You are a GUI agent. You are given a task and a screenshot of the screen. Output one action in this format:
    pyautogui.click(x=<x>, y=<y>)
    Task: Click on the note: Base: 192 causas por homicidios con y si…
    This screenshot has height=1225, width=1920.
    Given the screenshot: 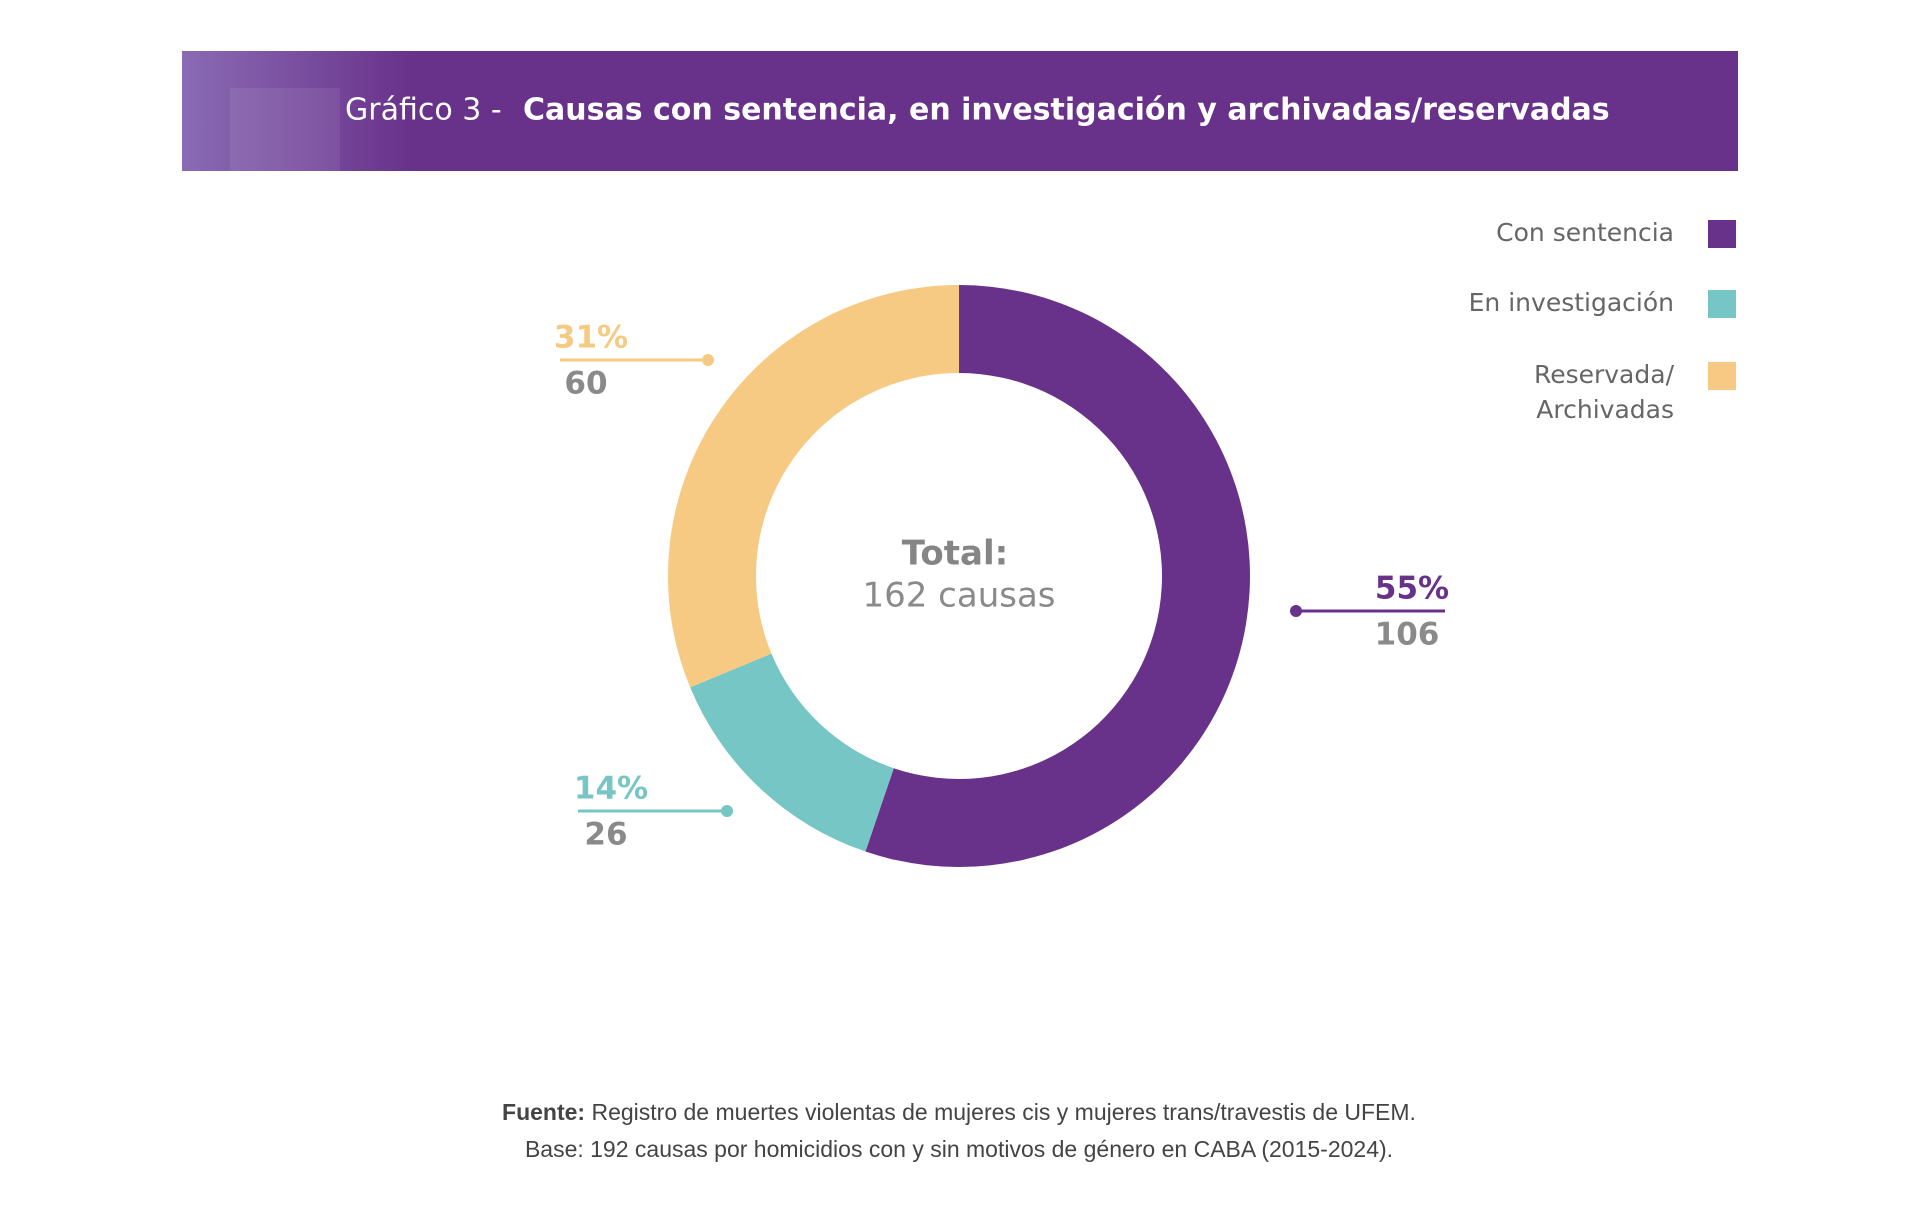 What is the action you would take?
    pyautogui.click(x=959, y=1149)
    